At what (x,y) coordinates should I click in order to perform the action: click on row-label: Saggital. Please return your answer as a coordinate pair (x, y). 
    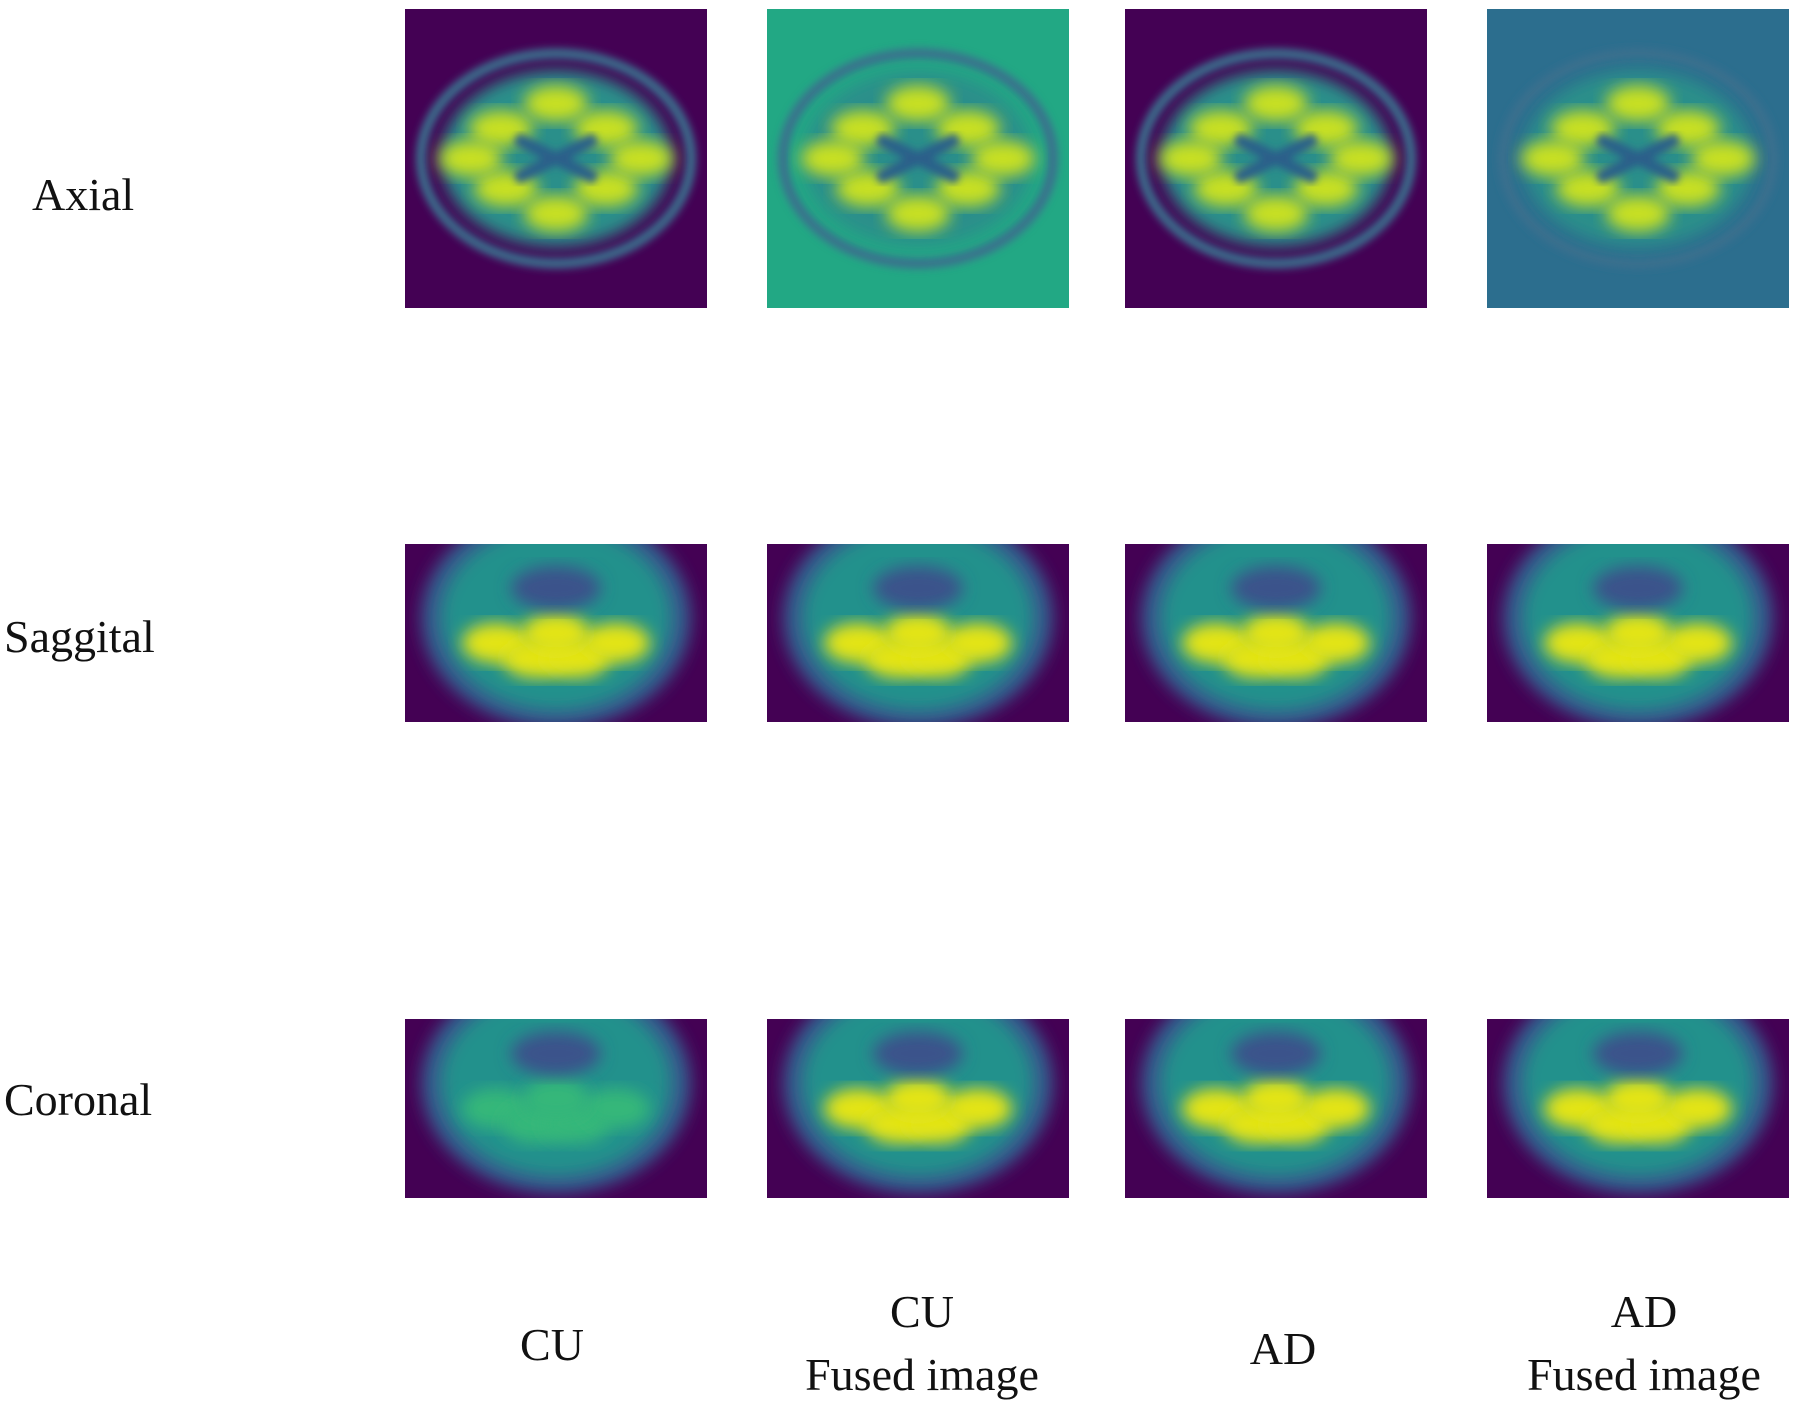
    Looking at the image, I should click on (79, 636).